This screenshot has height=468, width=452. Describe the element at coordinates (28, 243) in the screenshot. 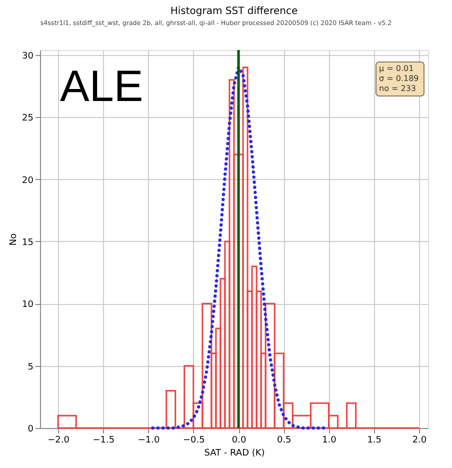

I see `y-tick-label: 15` at that location.